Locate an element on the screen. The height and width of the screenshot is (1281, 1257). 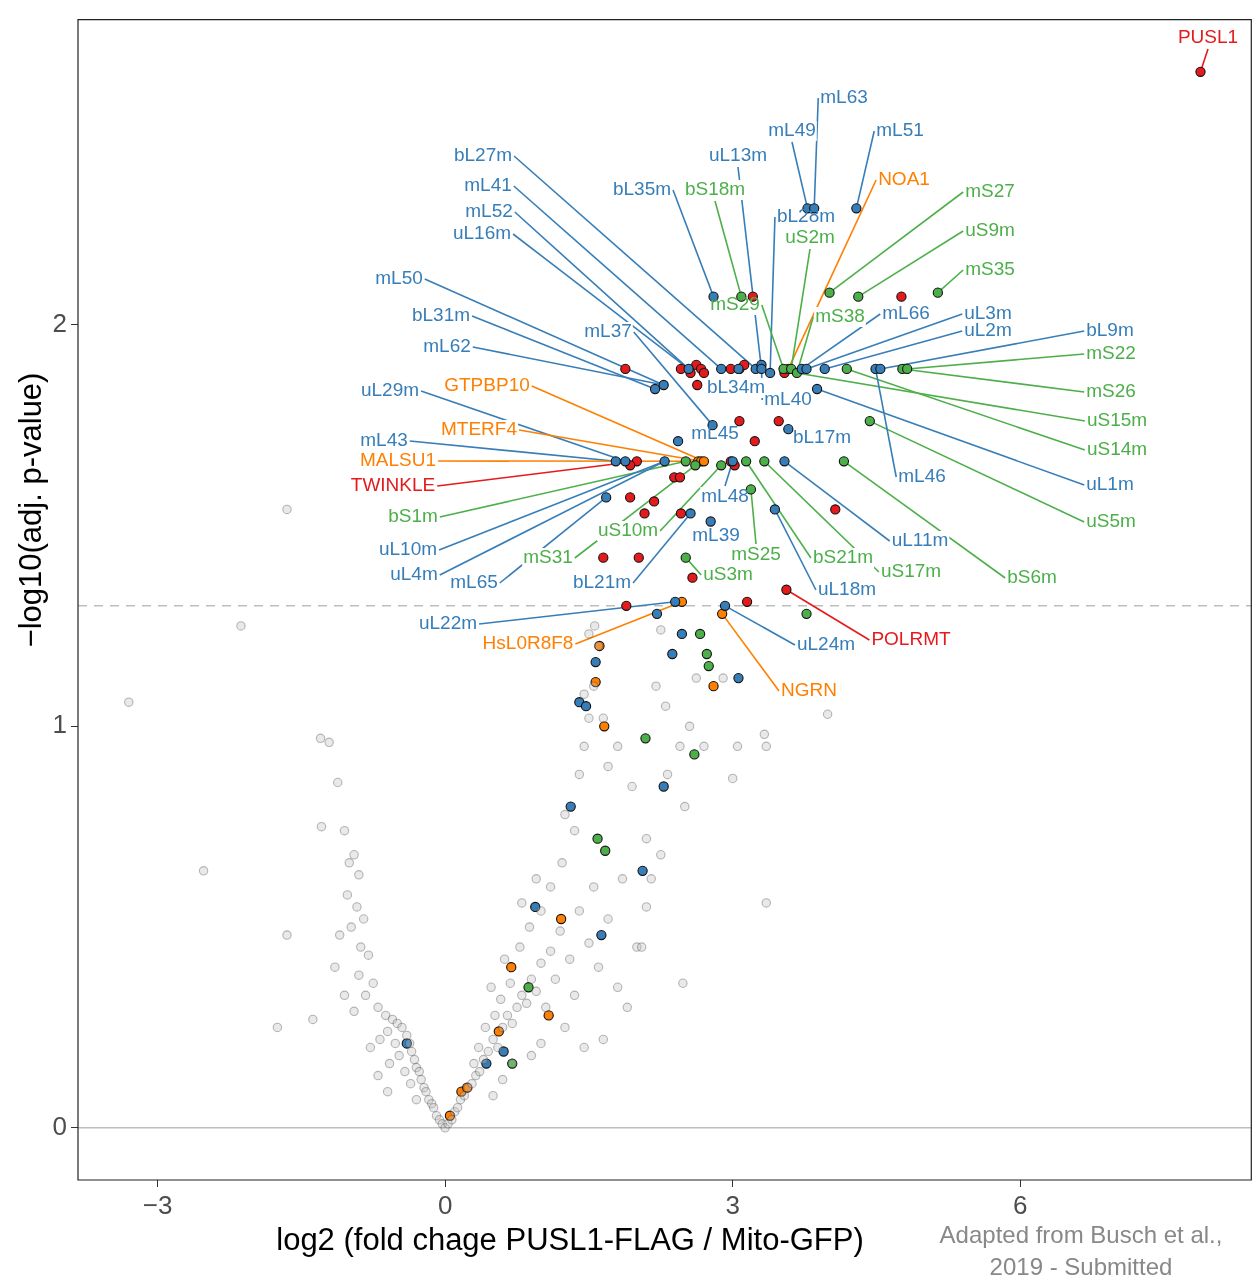
annotation: mL40 is located at coordinates (788, 399).